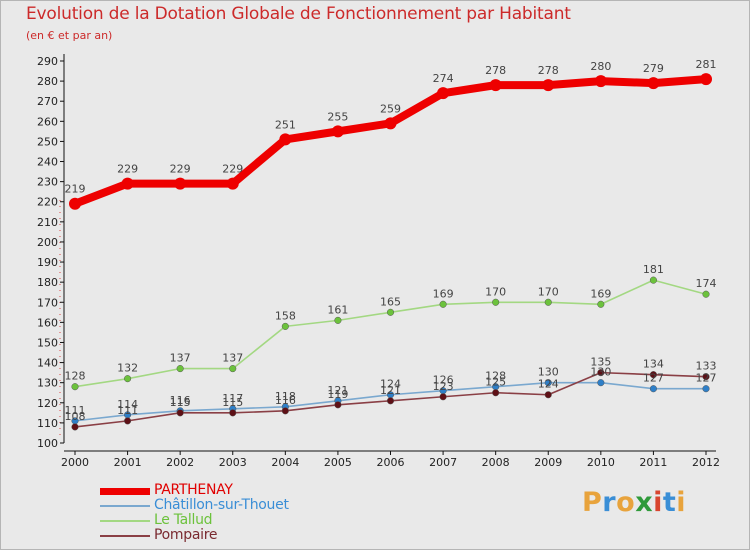 Image resolution: width=750 pixels, height=550 pixels. Describe the element at coordinates (495, 382) in the screenshot. I see `data-label-pompaire: 125` at that location.